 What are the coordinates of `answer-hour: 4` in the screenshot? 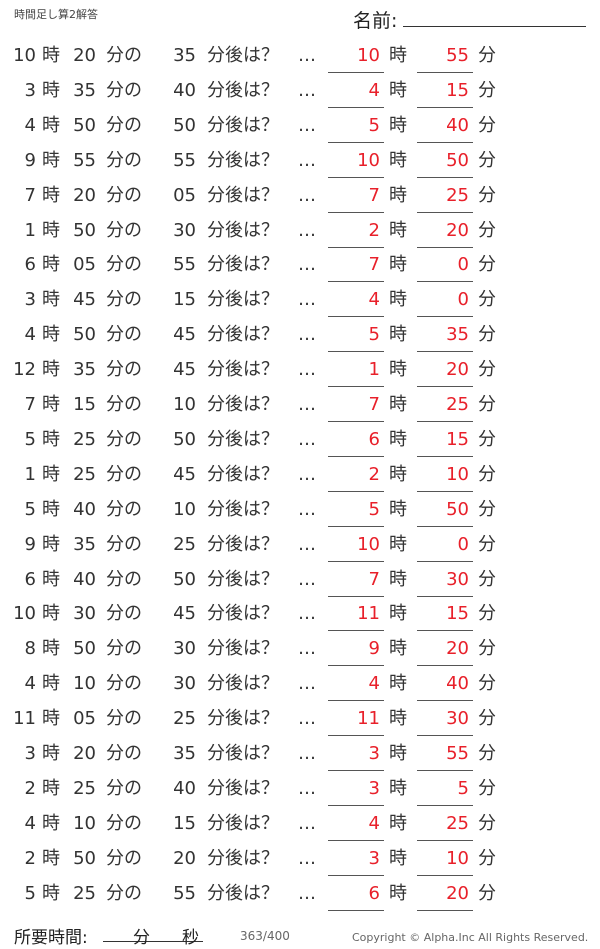 It's located at (374, 300).